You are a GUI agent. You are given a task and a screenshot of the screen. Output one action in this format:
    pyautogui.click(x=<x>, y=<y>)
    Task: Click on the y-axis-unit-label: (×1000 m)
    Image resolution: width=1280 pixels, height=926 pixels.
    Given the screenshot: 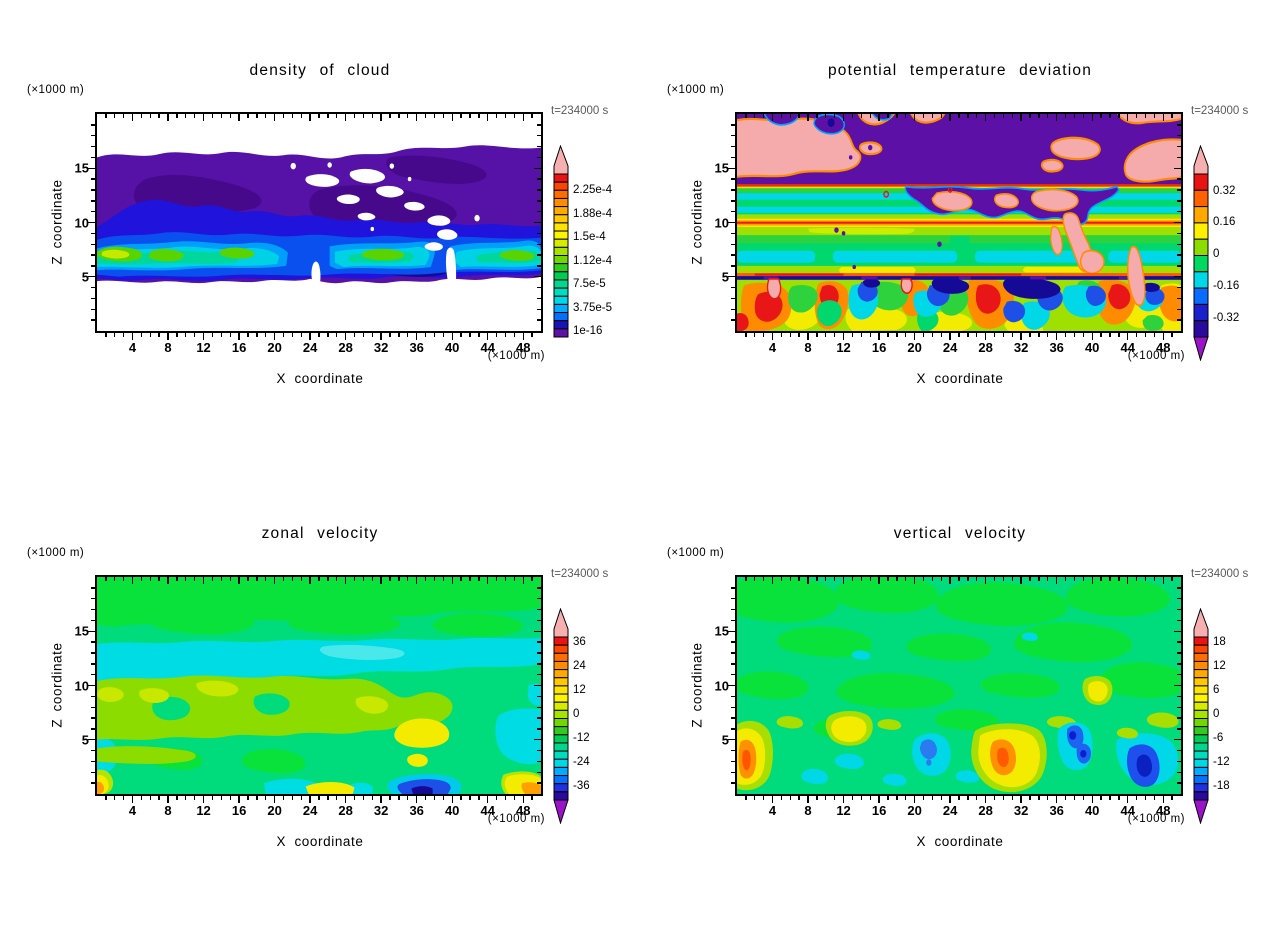 What is the action you would take?
    pyautogui.click(x=56, y=553)
    